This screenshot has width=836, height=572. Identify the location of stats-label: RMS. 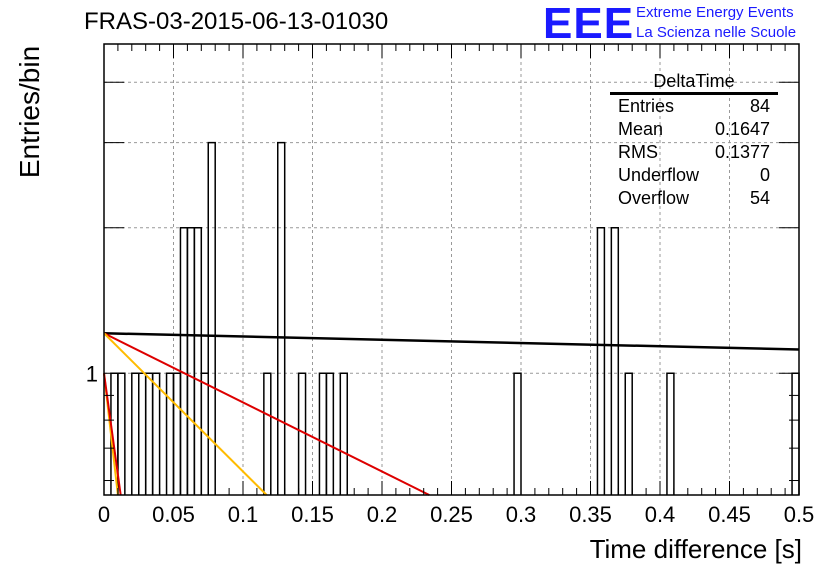
(638, 152).